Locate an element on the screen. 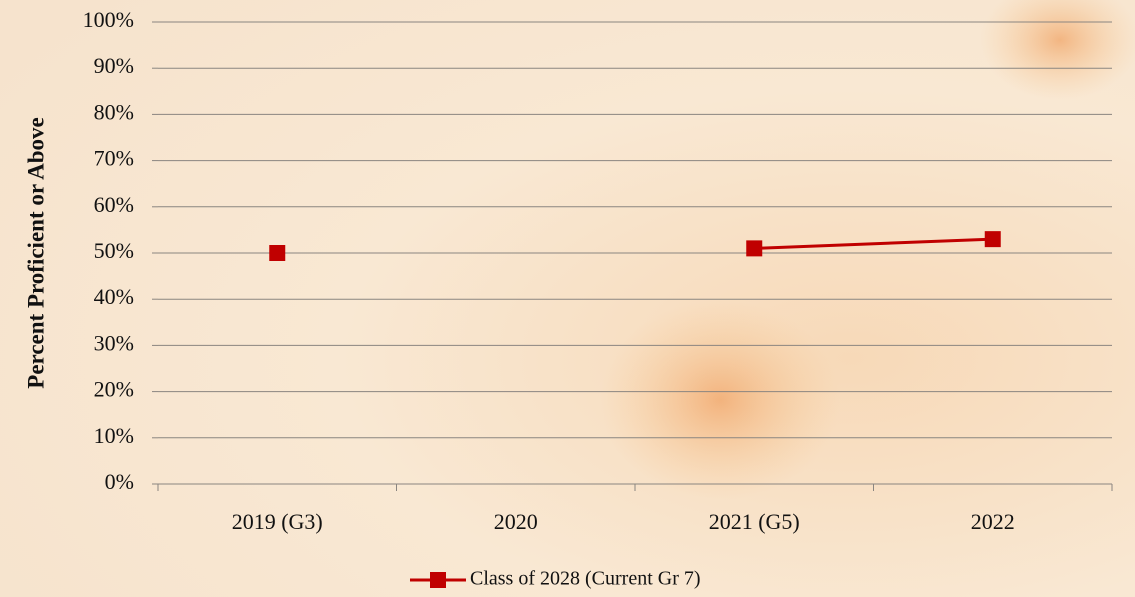 The image size is (1135, 597). y-tick-label: 50% is located at coordinates (114, 250).